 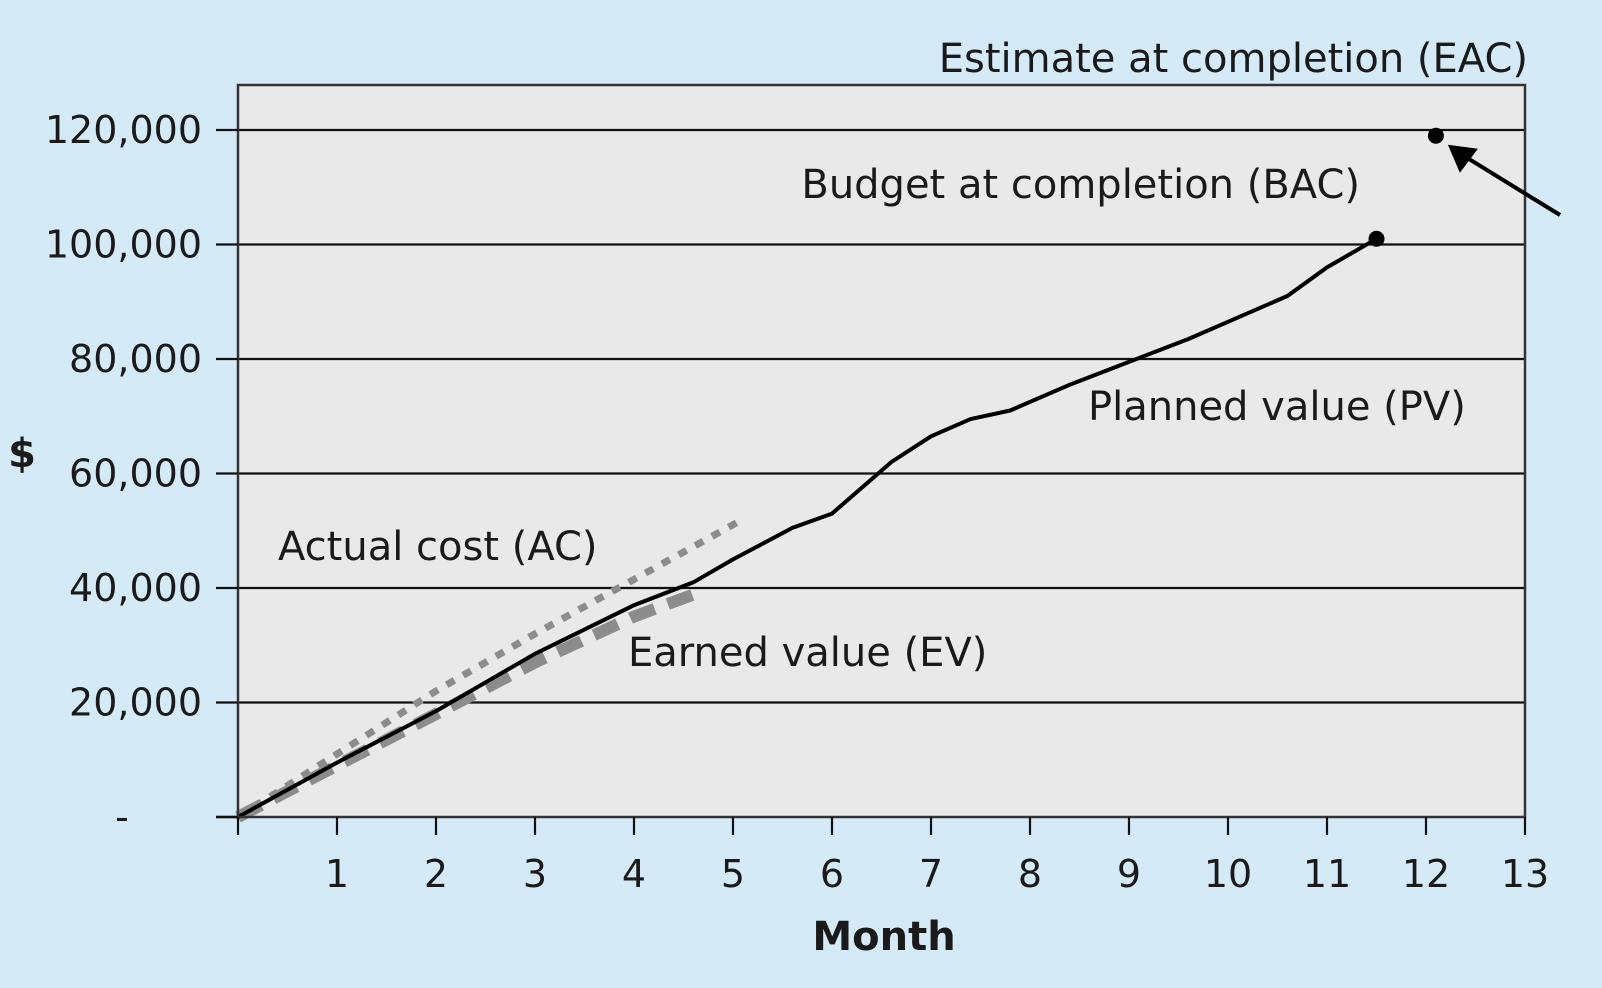 I want to click on y-tick-label: 100,000, so click(x=123, y=245).